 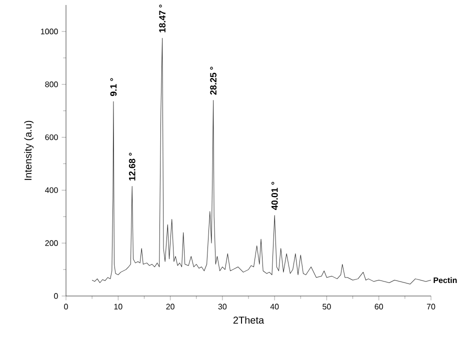 What do you see at coordinates (49, 31) in the screenshot?
I see `y-tick-label: 1000` at bounding box center [49, 31].